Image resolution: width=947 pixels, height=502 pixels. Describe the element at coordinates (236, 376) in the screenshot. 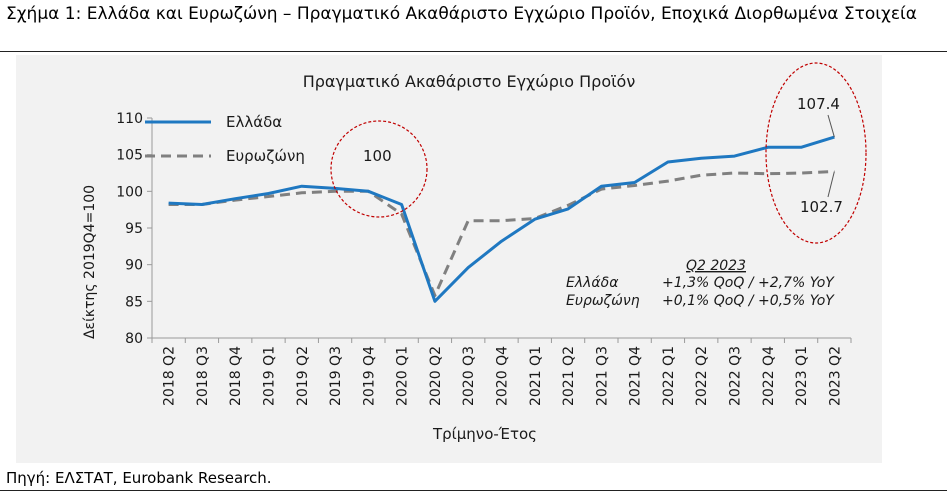

I see `x-tick-label: 2018 Q4` at that location.